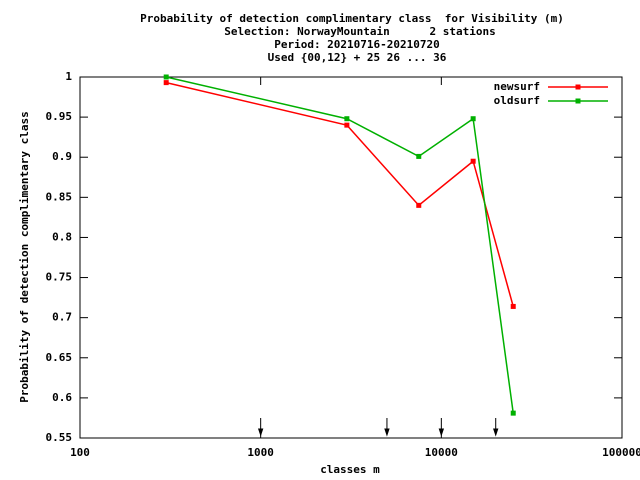 The width and height of the screenshot is (640, 480). I want to click on y-tick-label: 0.6, so click(62, 397).